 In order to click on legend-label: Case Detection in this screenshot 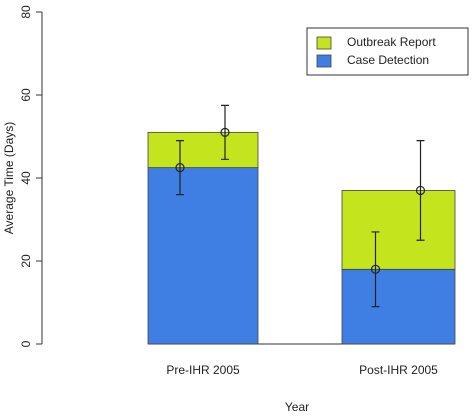, I will do `click(388, 60)`.